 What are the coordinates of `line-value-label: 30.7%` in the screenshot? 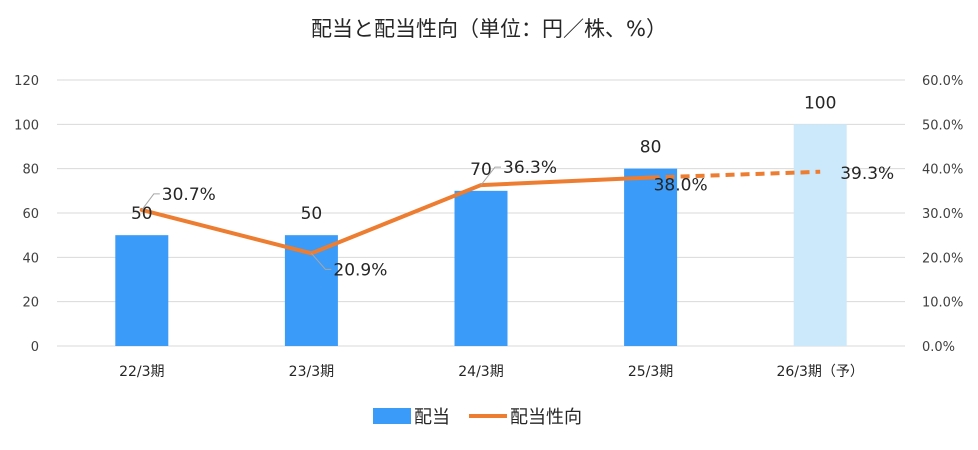 It's located at (189, 195).